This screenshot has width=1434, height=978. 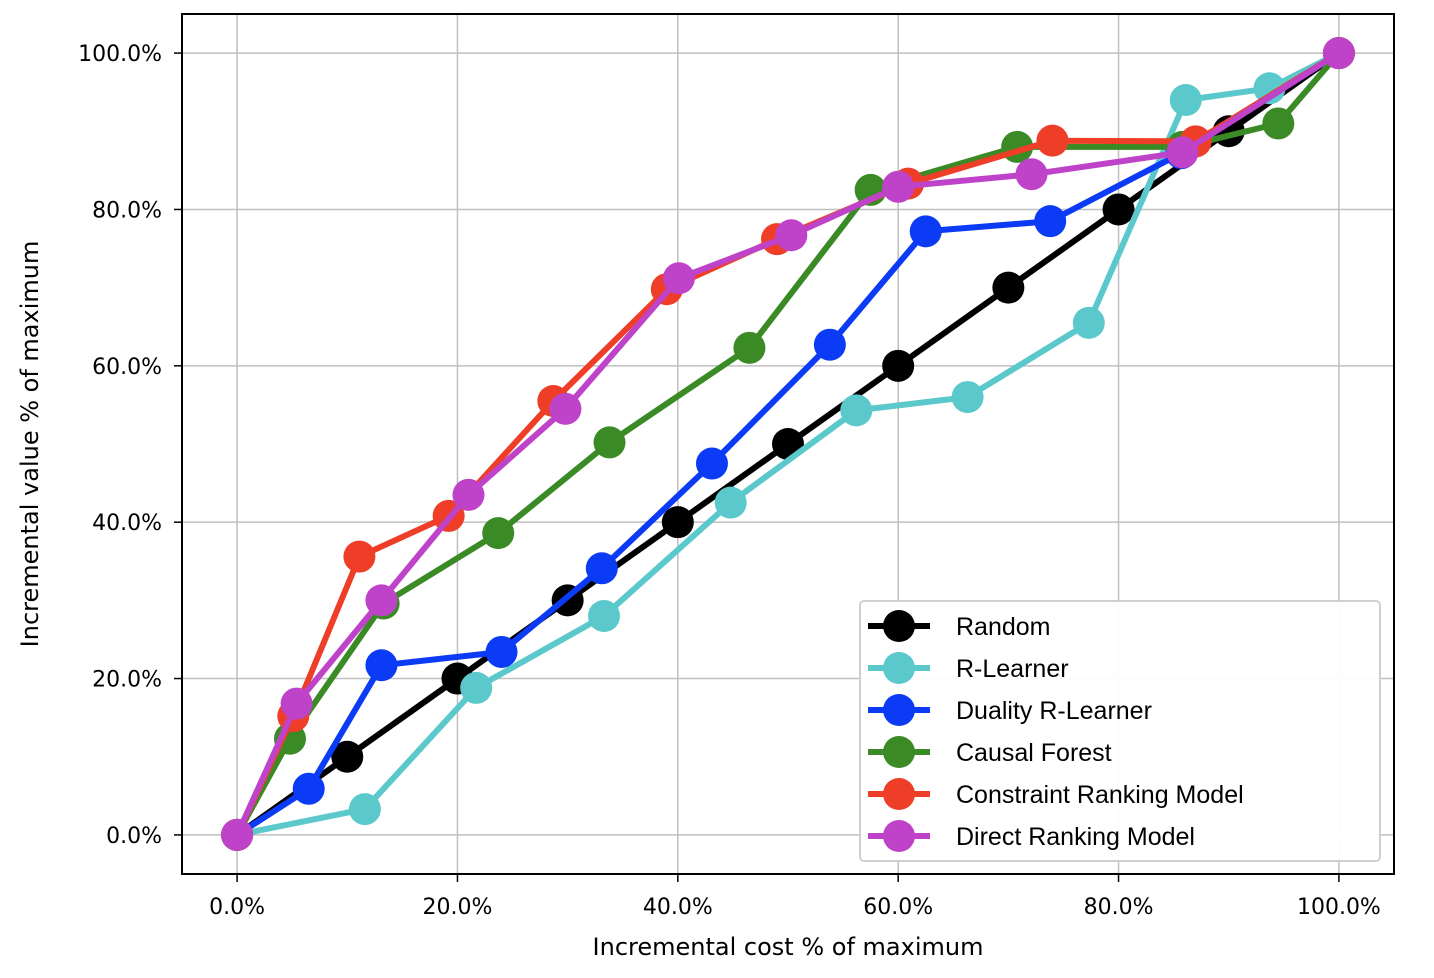 I want to click on legend-label: Direct Ranking Model, so click(x=1075, y=837).